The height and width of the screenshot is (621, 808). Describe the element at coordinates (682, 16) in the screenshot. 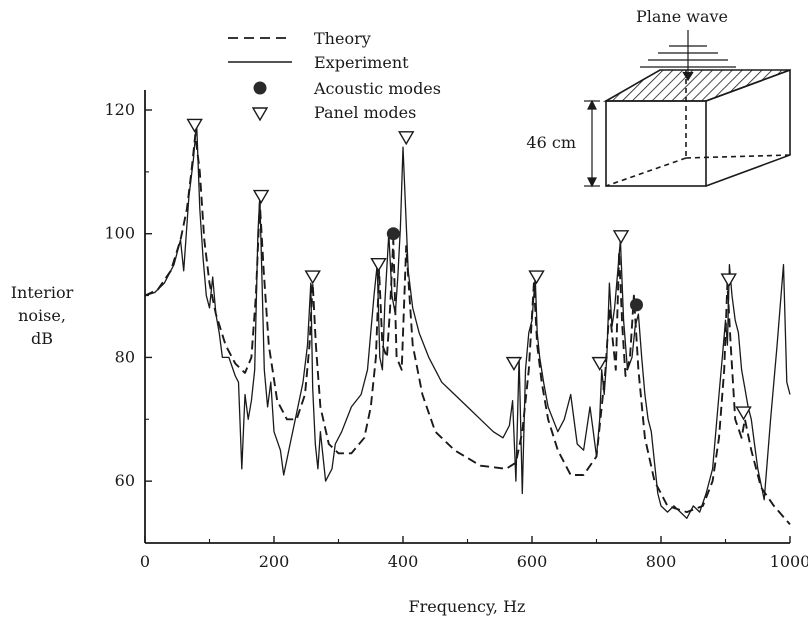

I see `inset-title: Plane wave` at that location.